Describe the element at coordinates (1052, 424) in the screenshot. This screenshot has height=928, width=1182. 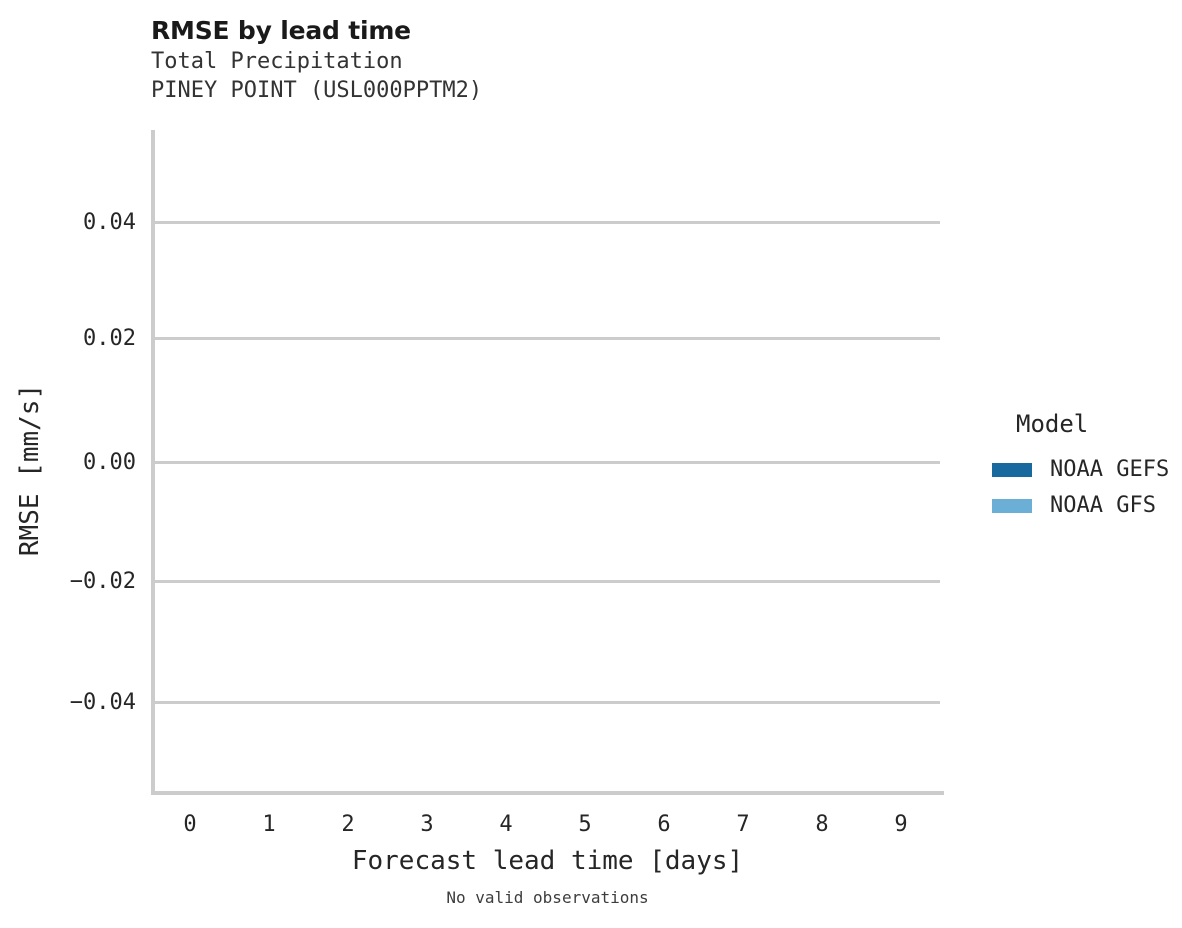
I see `legend-title: Model` at that location.